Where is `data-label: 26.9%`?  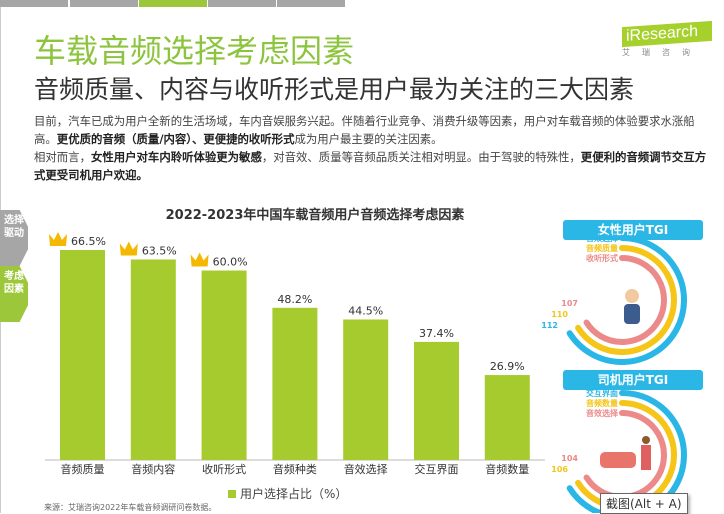
data-label: 26.9% is located at coordinates (507, 366).